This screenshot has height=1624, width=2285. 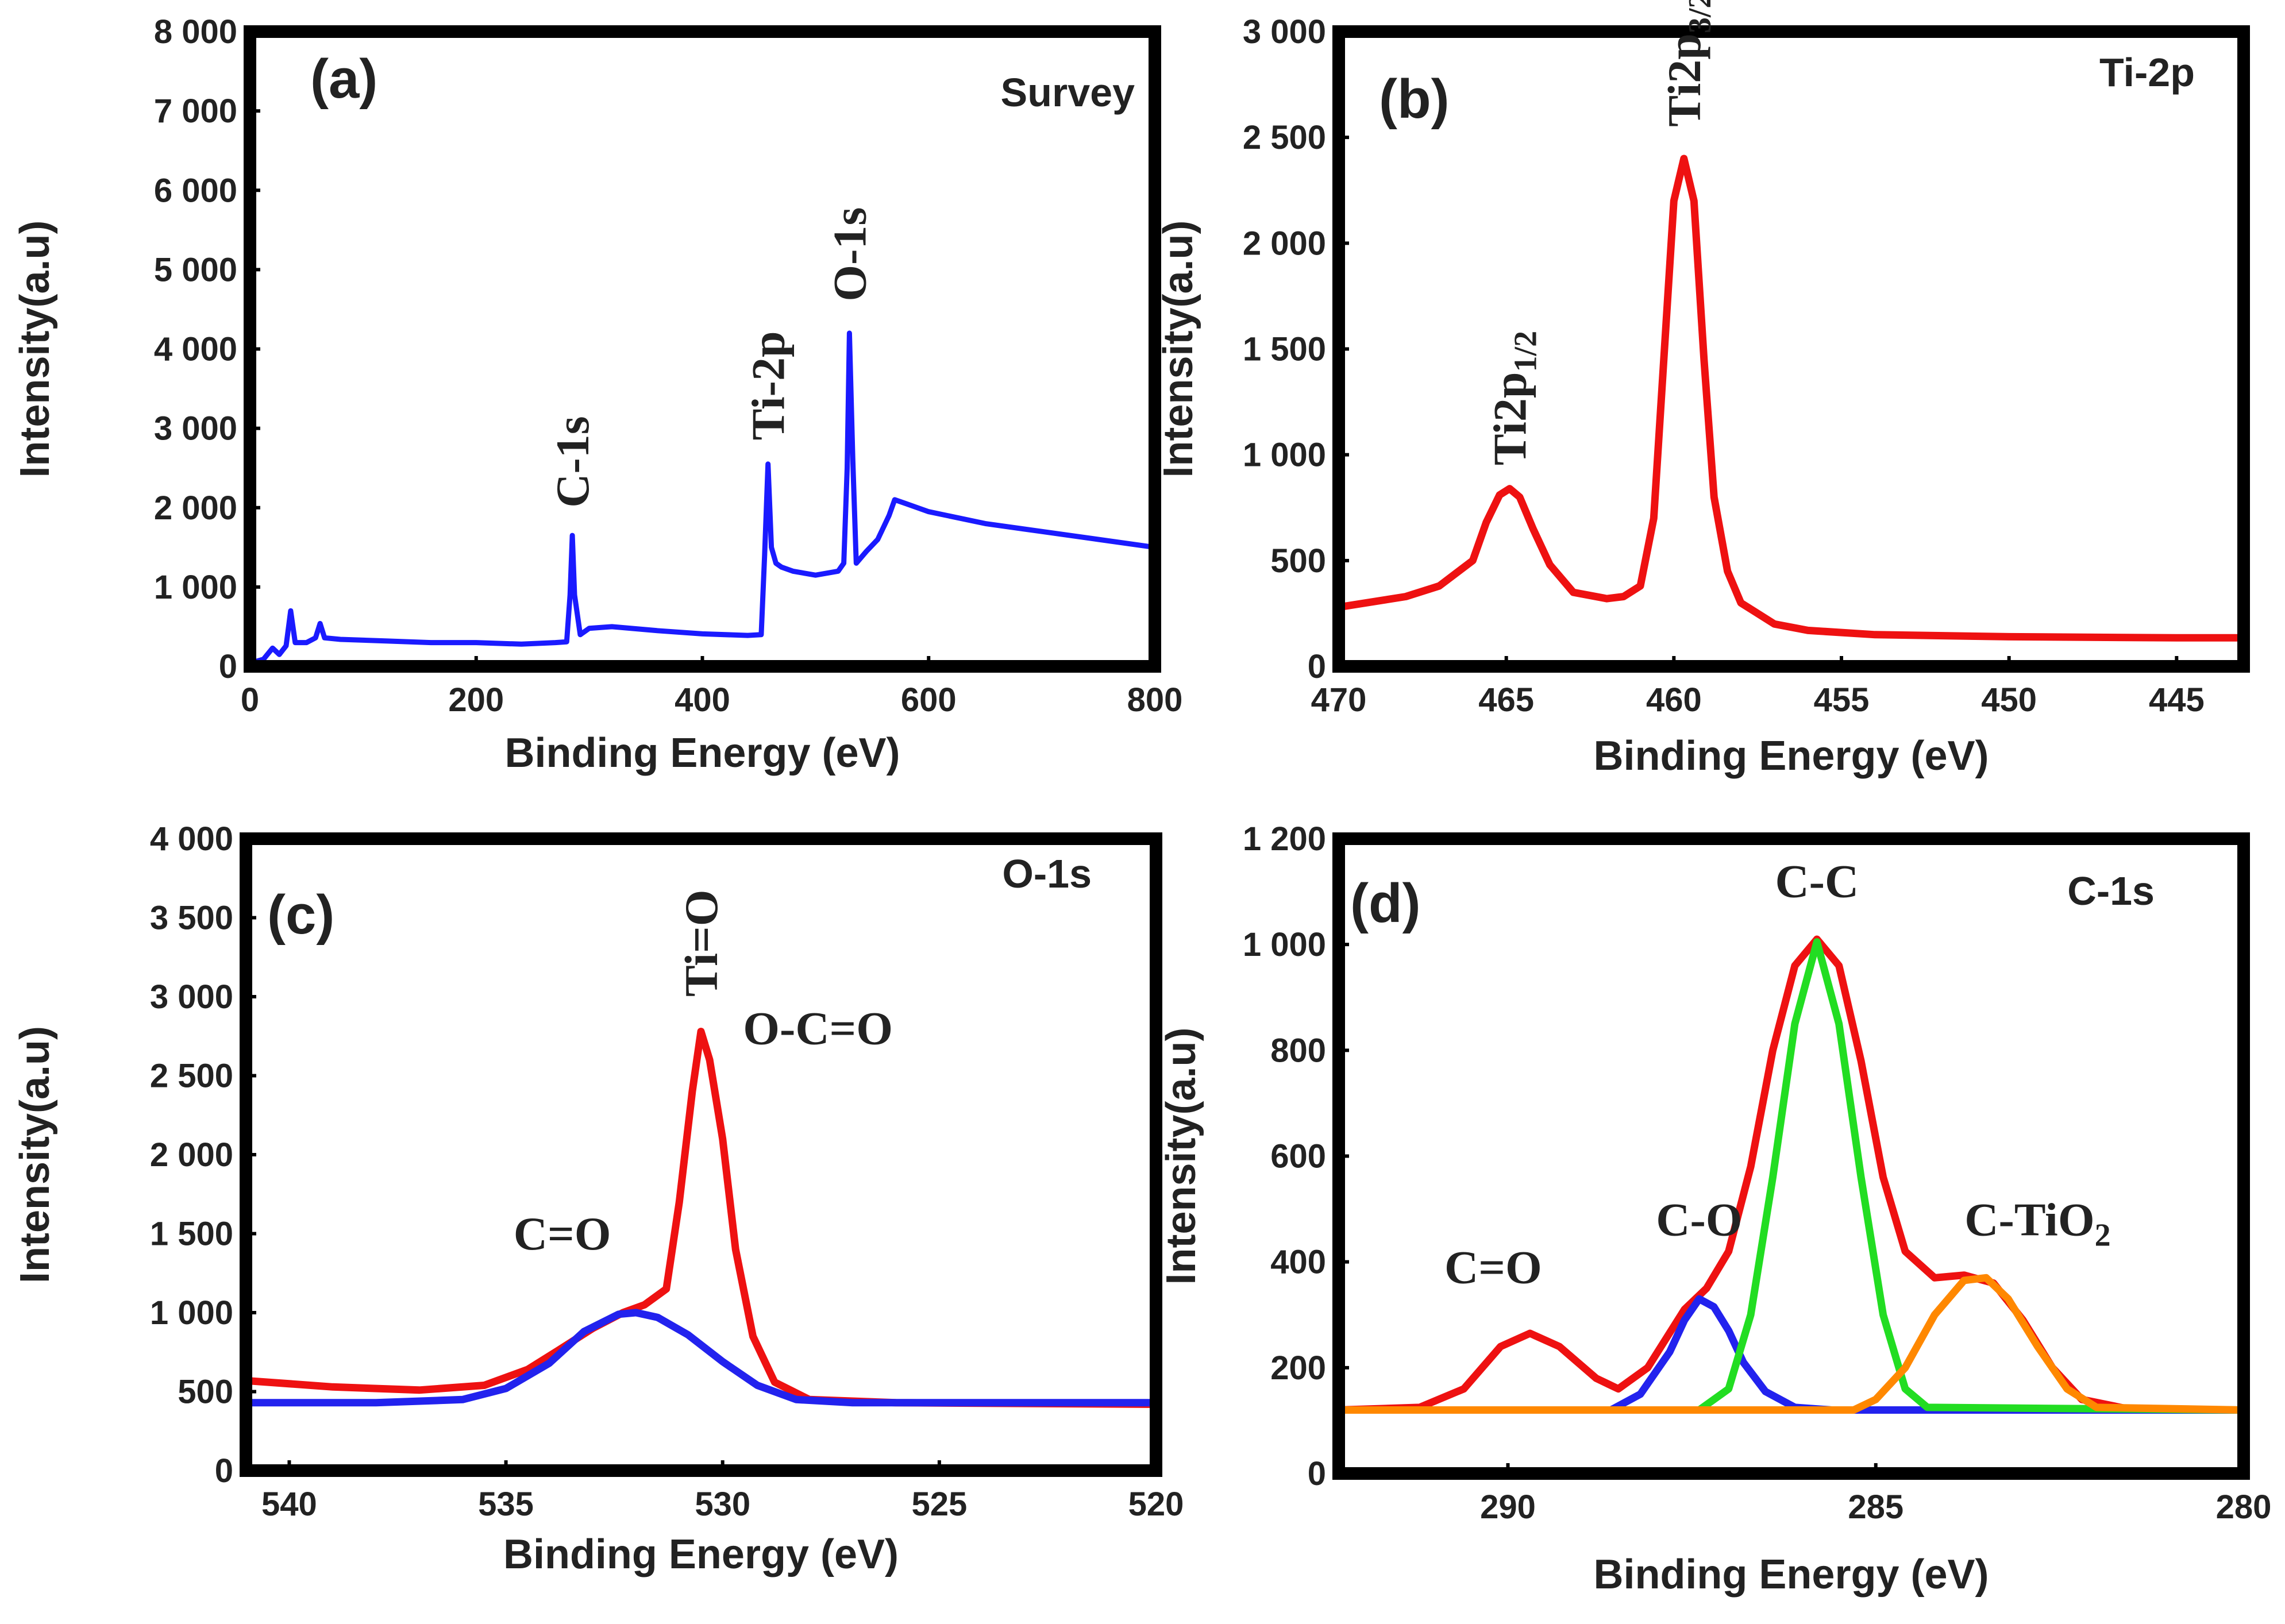 I want to click on ytick-label: 5 000, so click(x=195, y=269).